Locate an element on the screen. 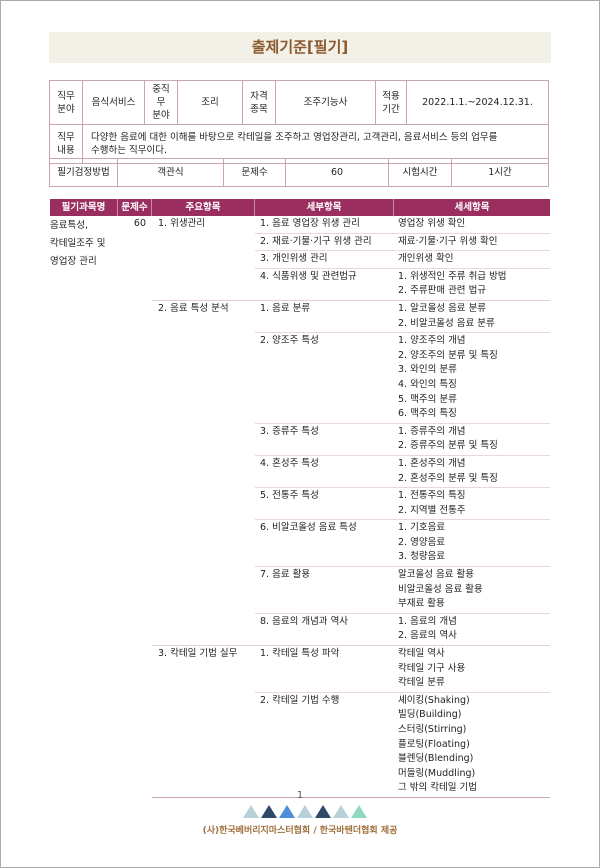 This screenshot has height=868, width=600. footer-credit: (사)한국베버리지마스터협회 / 한국바텐더협회 제공 is located at coordinates (300, 831).